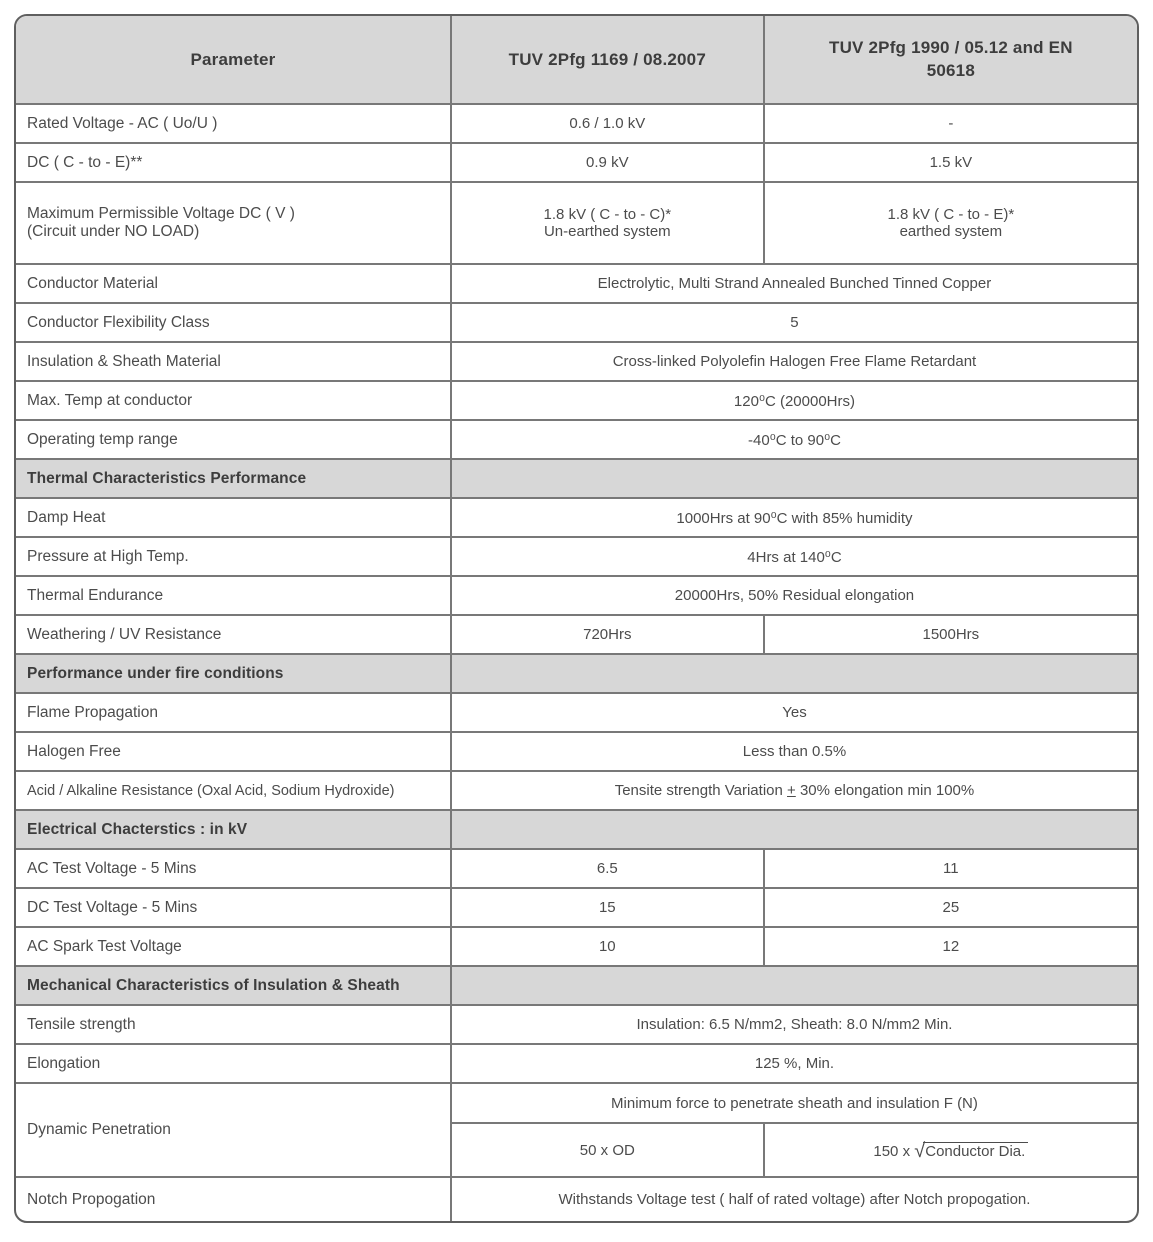 This screenshot has height=1242, width=1153. Describe the element at coordinates (607, 634) in the screenshot. I see `value-weathering-1169: 720Hrs` at that location.